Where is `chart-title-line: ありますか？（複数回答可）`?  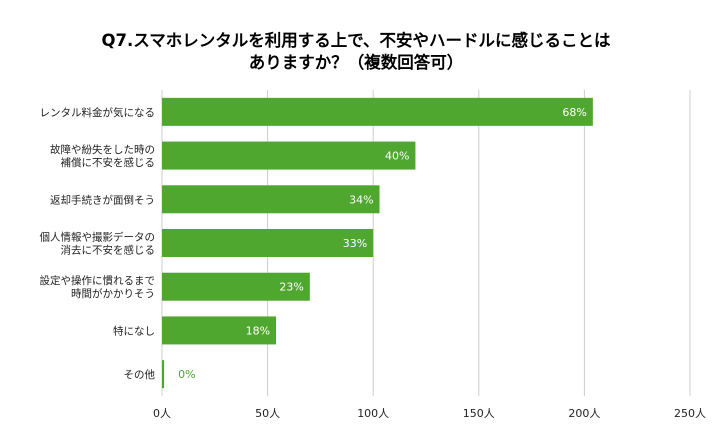
chart-title-line: ありますか？（複数回答可） is located at coordinates (356, 62).